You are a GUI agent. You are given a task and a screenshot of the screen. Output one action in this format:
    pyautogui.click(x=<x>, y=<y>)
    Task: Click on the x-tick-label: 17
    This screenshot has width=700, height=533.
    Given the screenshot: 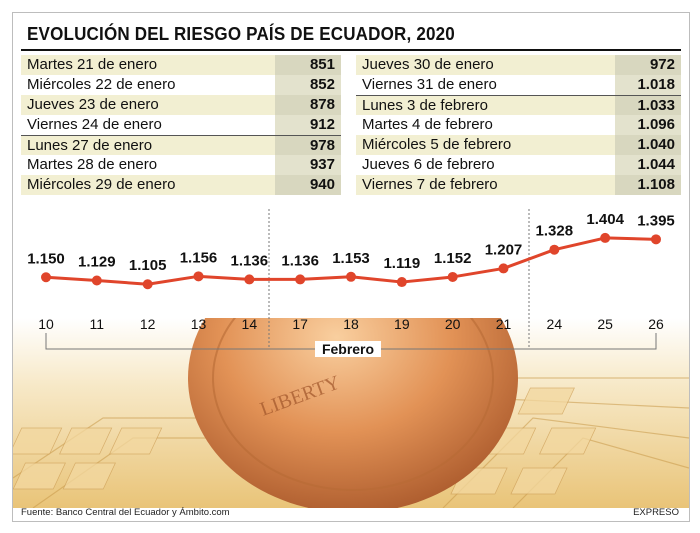 What is the action you would take?
    pyautogui.click(x=300, y=324)
    